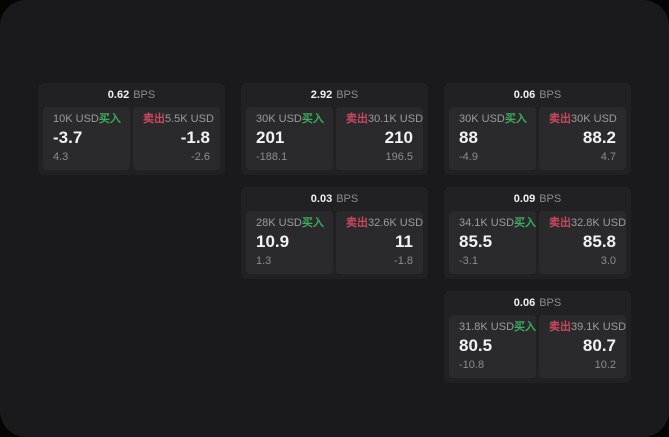  I want to click on card-body: 28K USD 买入 10.9 1.3 卖出 32.6K USD 11 -1.8, so click(334, 242).